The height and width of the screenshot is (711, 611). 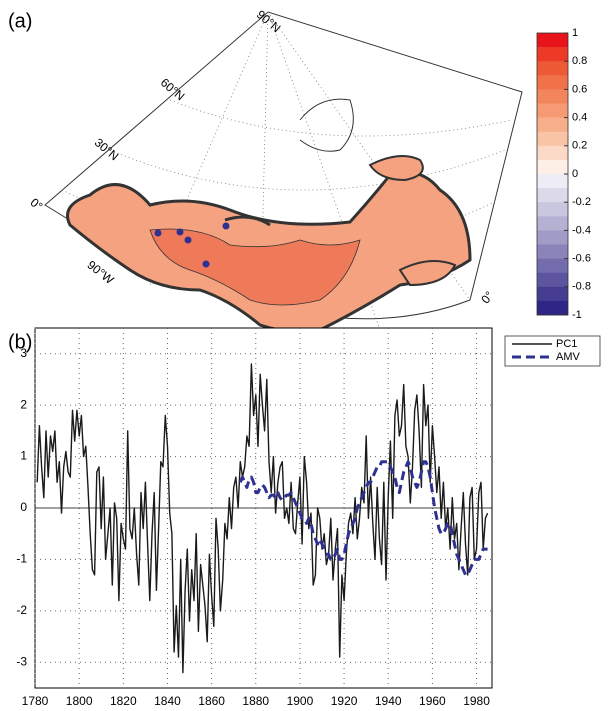 I want to click on y-tick-label: 1, so click(x=23, y=456).